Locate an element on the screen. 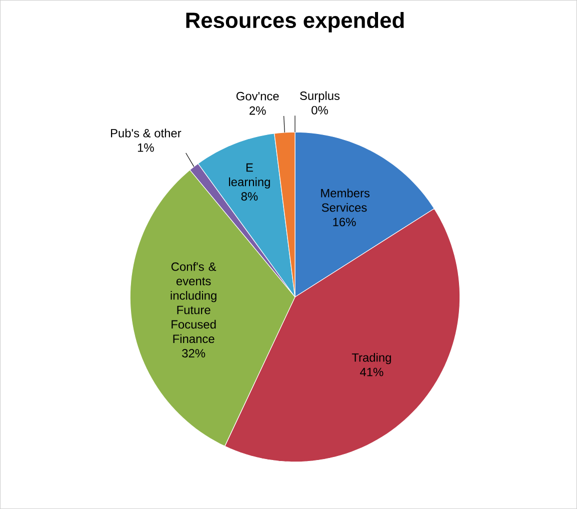 The image size is (577, 509). data-label: 1% is located at coordinates (146, 147).